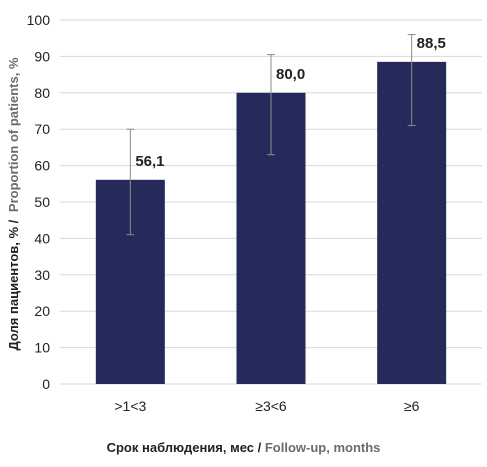  I want to click on y-axis-label-en: Proportion of patients, %, so click(13, 134).